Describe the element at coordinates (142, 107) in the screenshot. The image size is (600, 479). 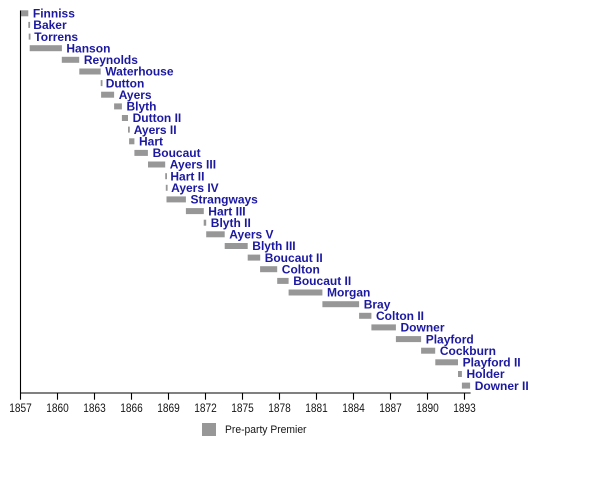
I see `svg-text: Blyth` at that location.